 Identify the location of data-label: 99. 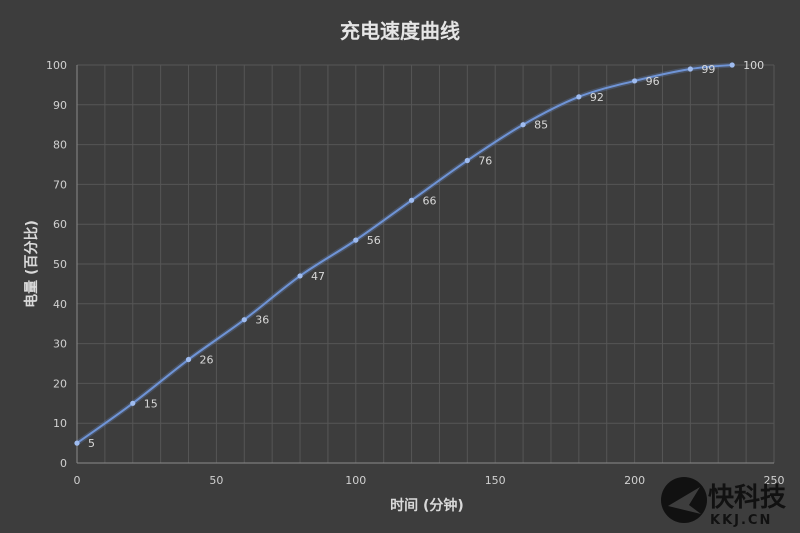
(708, 69).